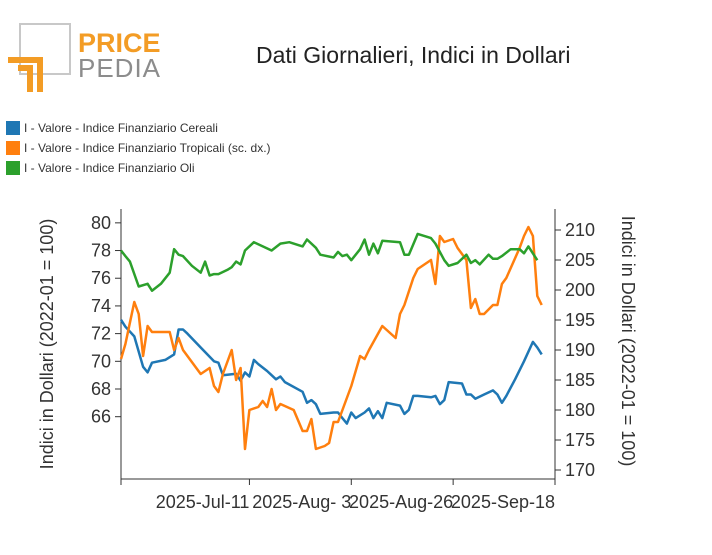 This screenshot has height=555, width=712. Describe the element at coordinates (101, 251) in the screenshot. I see `y-tick-label-left: 78` at that location.